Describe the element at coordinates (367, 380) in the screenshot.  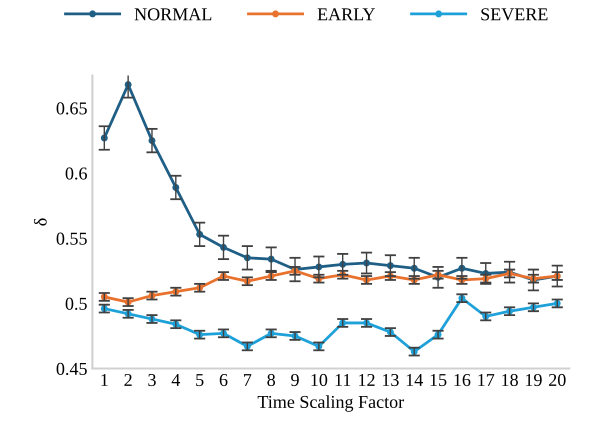
I see `x-tick-label: 12` at that location.